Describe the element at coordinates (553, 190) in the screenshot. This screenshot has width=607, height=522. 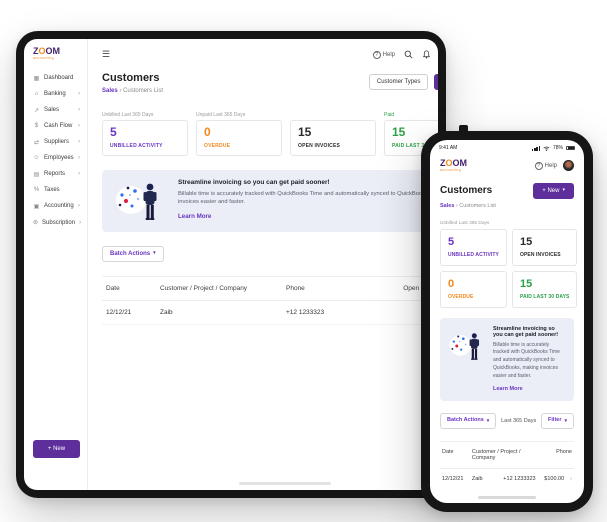
I see `new-button: + New ▾` at that location.